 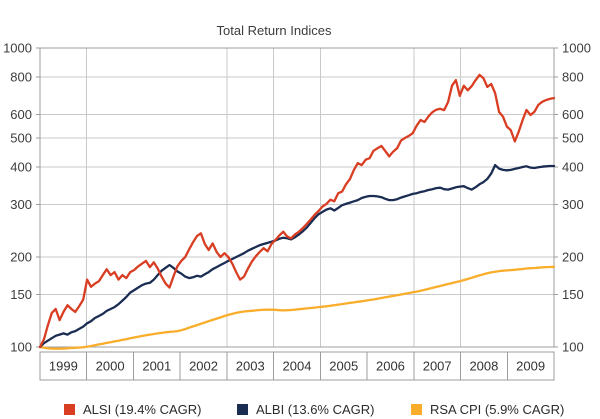 What do you see at coordinates (17, 48) in the screenshot?
I see `y-axis-label-left-1000: 1000` at bounding box center [17, 48].